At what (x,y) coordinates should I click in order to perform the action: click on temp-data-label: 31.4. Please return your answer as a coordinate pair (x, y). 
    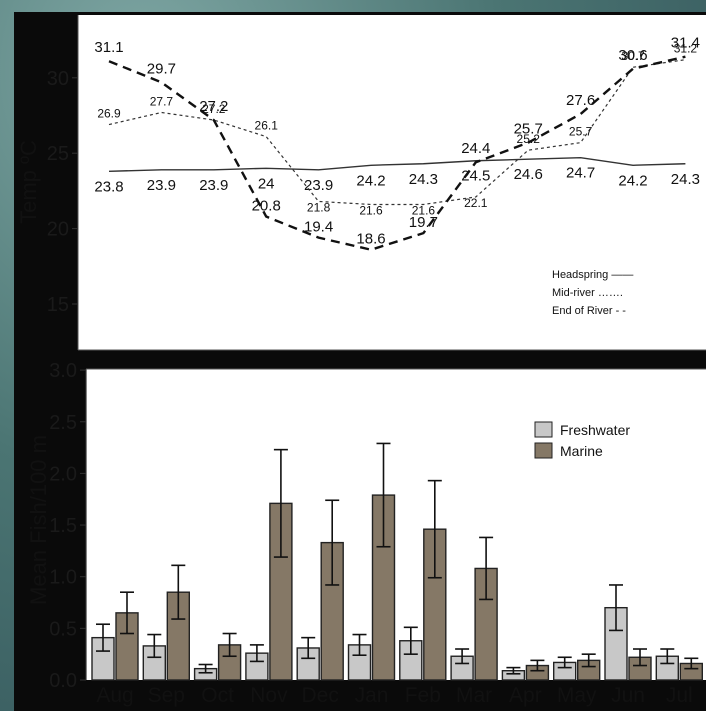
    Looking at the image, I should click on (685, 43).